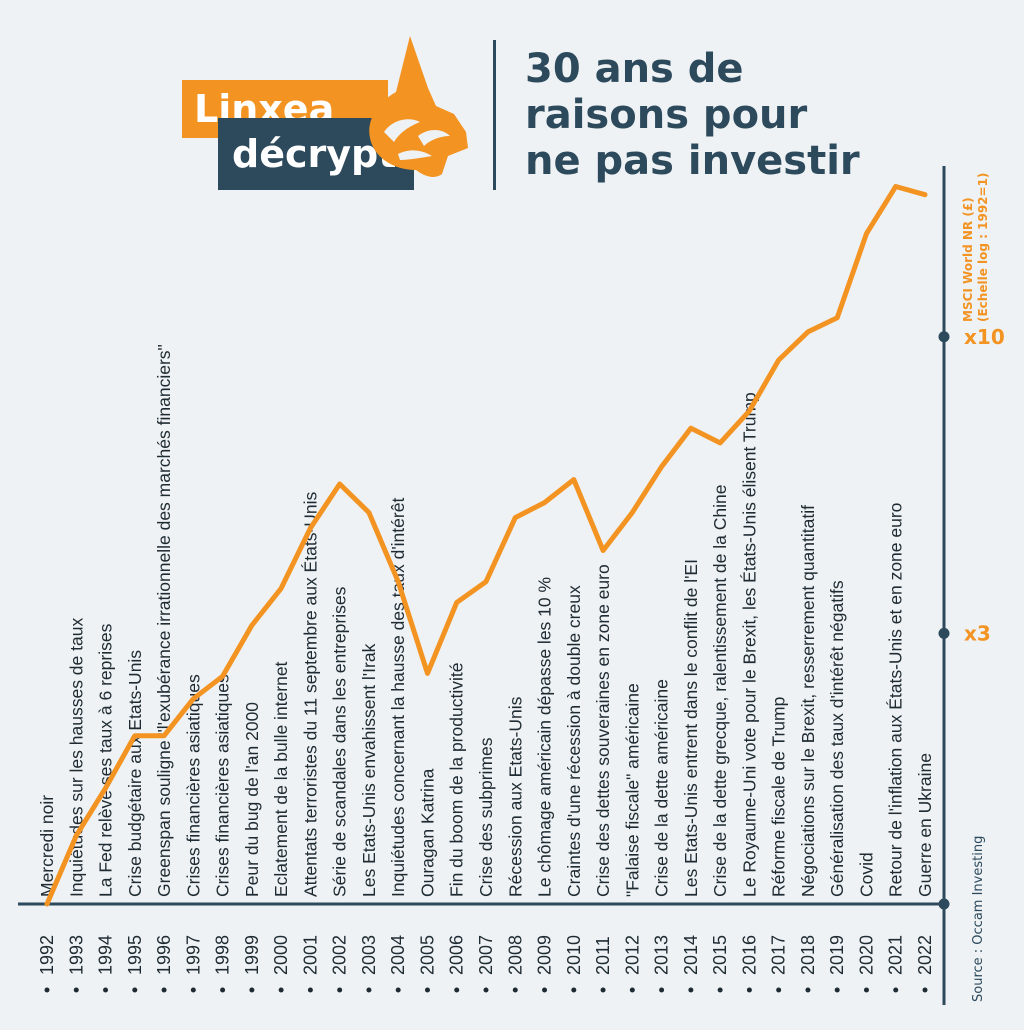 This screenshot has width=1024, height=1030. I want to click on year-label: 2018, so click(808, 955).